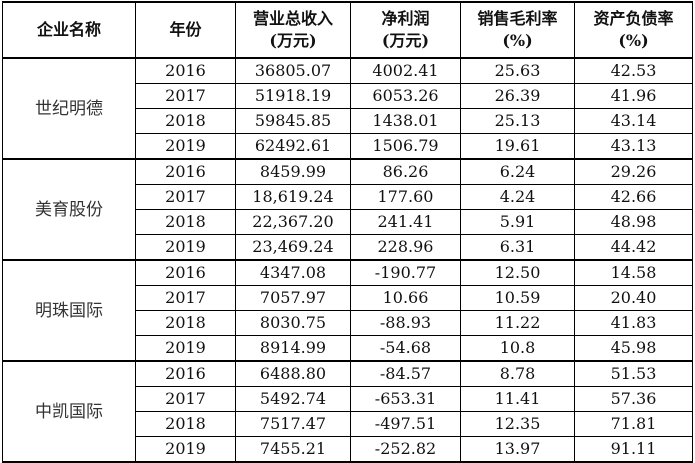 This screenshot has height=463, width=695. I want to click on table-row: 2018 8030.75 -88.93 11.22 41.83, so click(348, 323).